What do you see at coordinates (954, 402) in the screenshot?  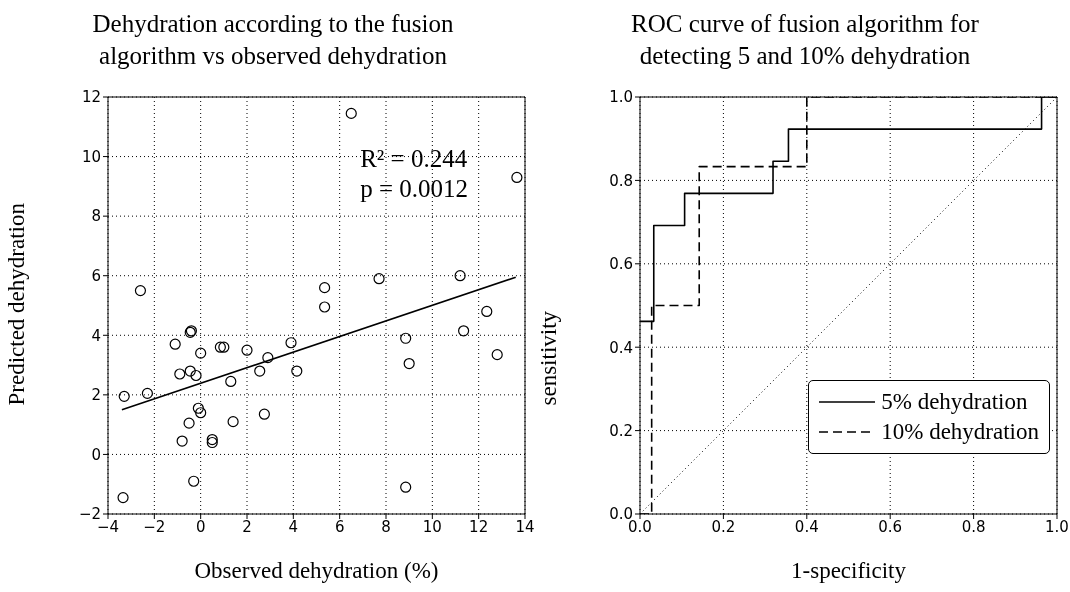 I see `legend-label: 5% dehydration` at bounding box center [954, 402].